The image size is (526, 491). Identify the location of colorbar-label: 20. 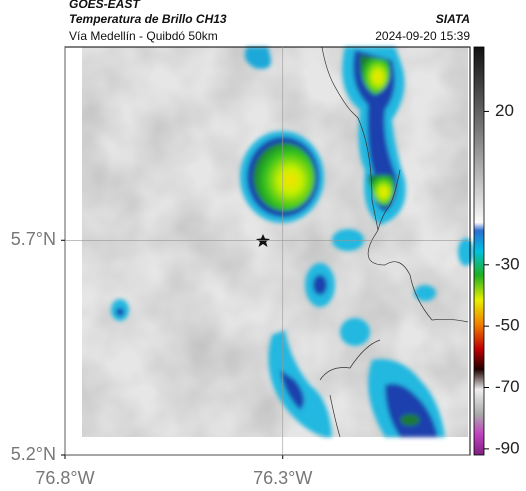
(504, 110).